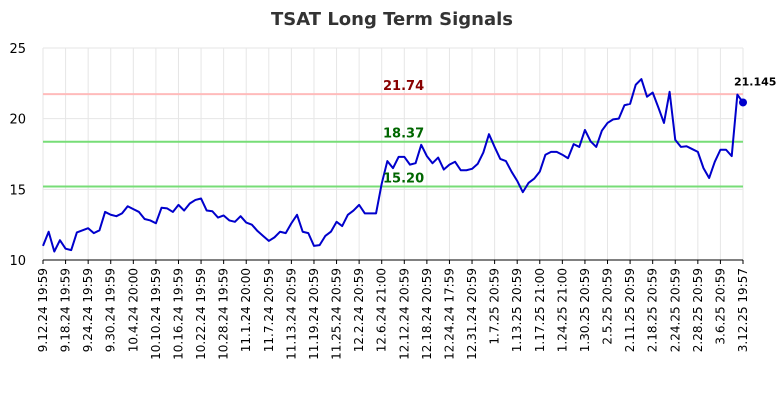 The height and width of the screenshot is (400, 784). Describe the element at coordinates (392, 19) in the screenshot. I see `chart-title: TSAT Long Term Signals` at that location.